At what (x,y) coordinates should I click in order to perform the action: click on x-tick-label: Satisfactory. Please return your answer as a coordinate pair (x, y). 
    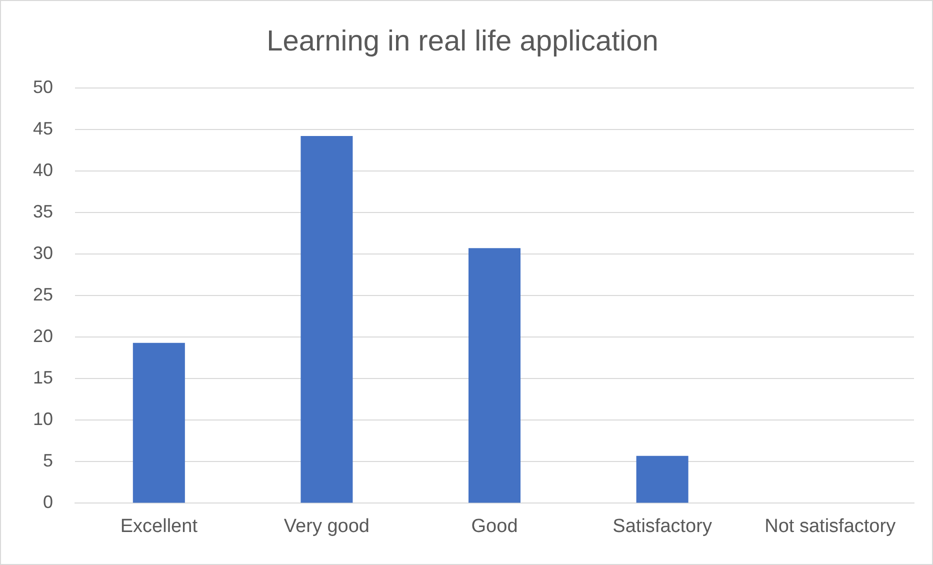
    Looking at the image, I should click on (662, 526).